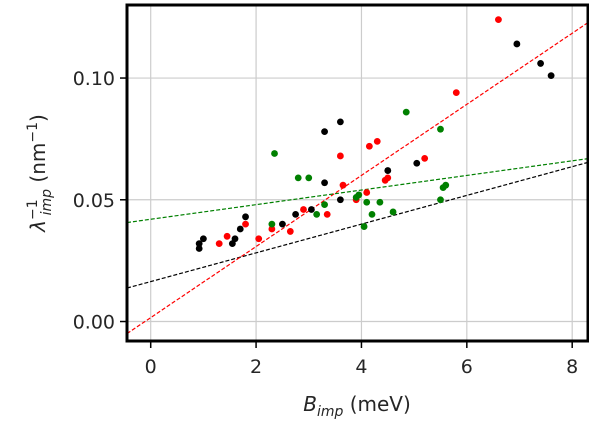 The height and width of the screenshot is (424, 589). What do you see at coordinates (151, 367) in the screenshot?
I see `x-tick-label: 0` at bounding box center [151, 367].